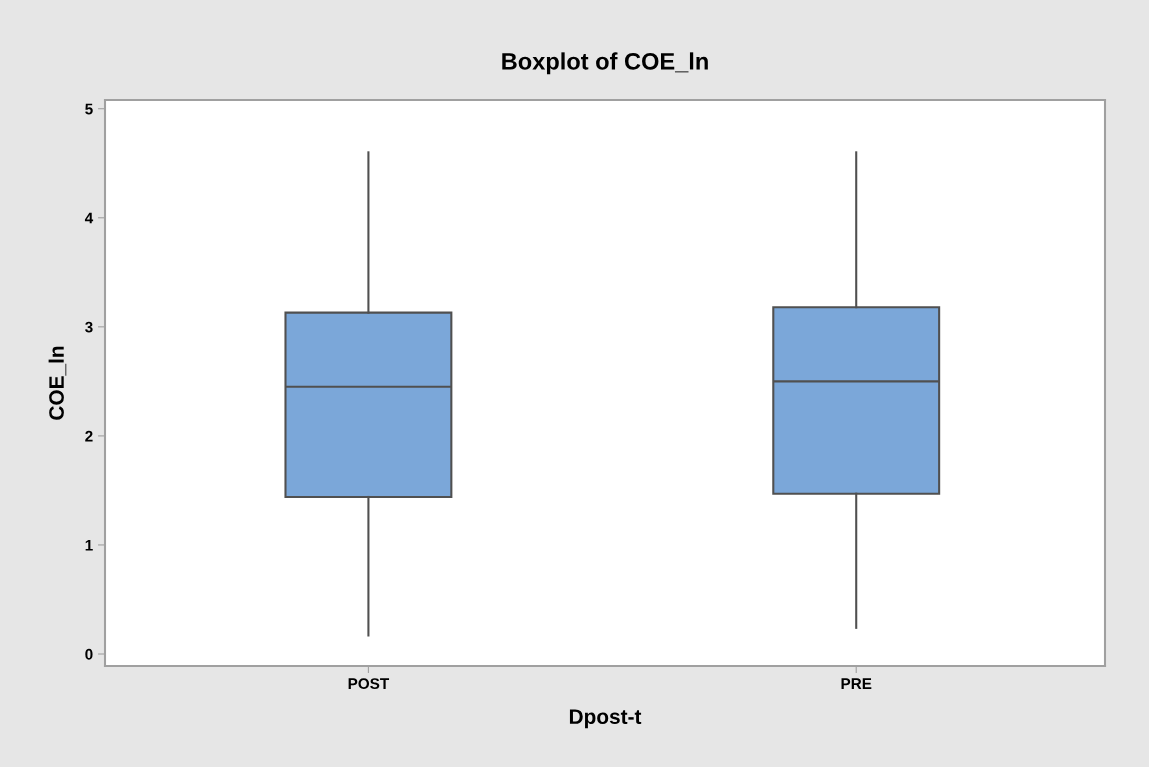 The height and width of the screenshot is (767, 1149). What do you see at coordinates (57, 383) in the screenshot?
I see `y-axis-title: COE_ln` at bounding box center [57, 383].